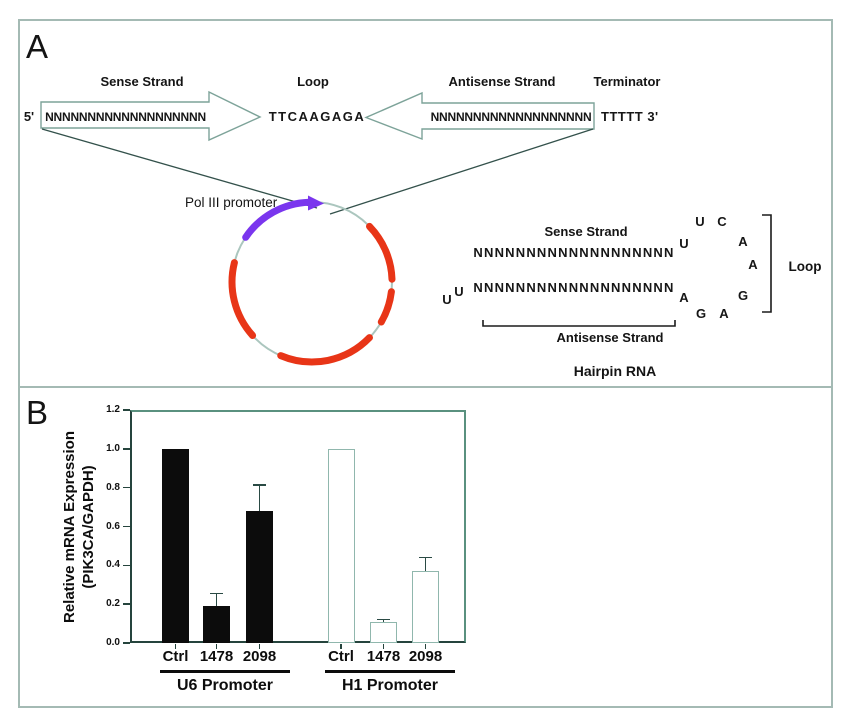 This screenshot has width=850, height=727. Describe the element at coordinates (459, 291) in the screenshot. I see `overhang-u2: U` at that location.